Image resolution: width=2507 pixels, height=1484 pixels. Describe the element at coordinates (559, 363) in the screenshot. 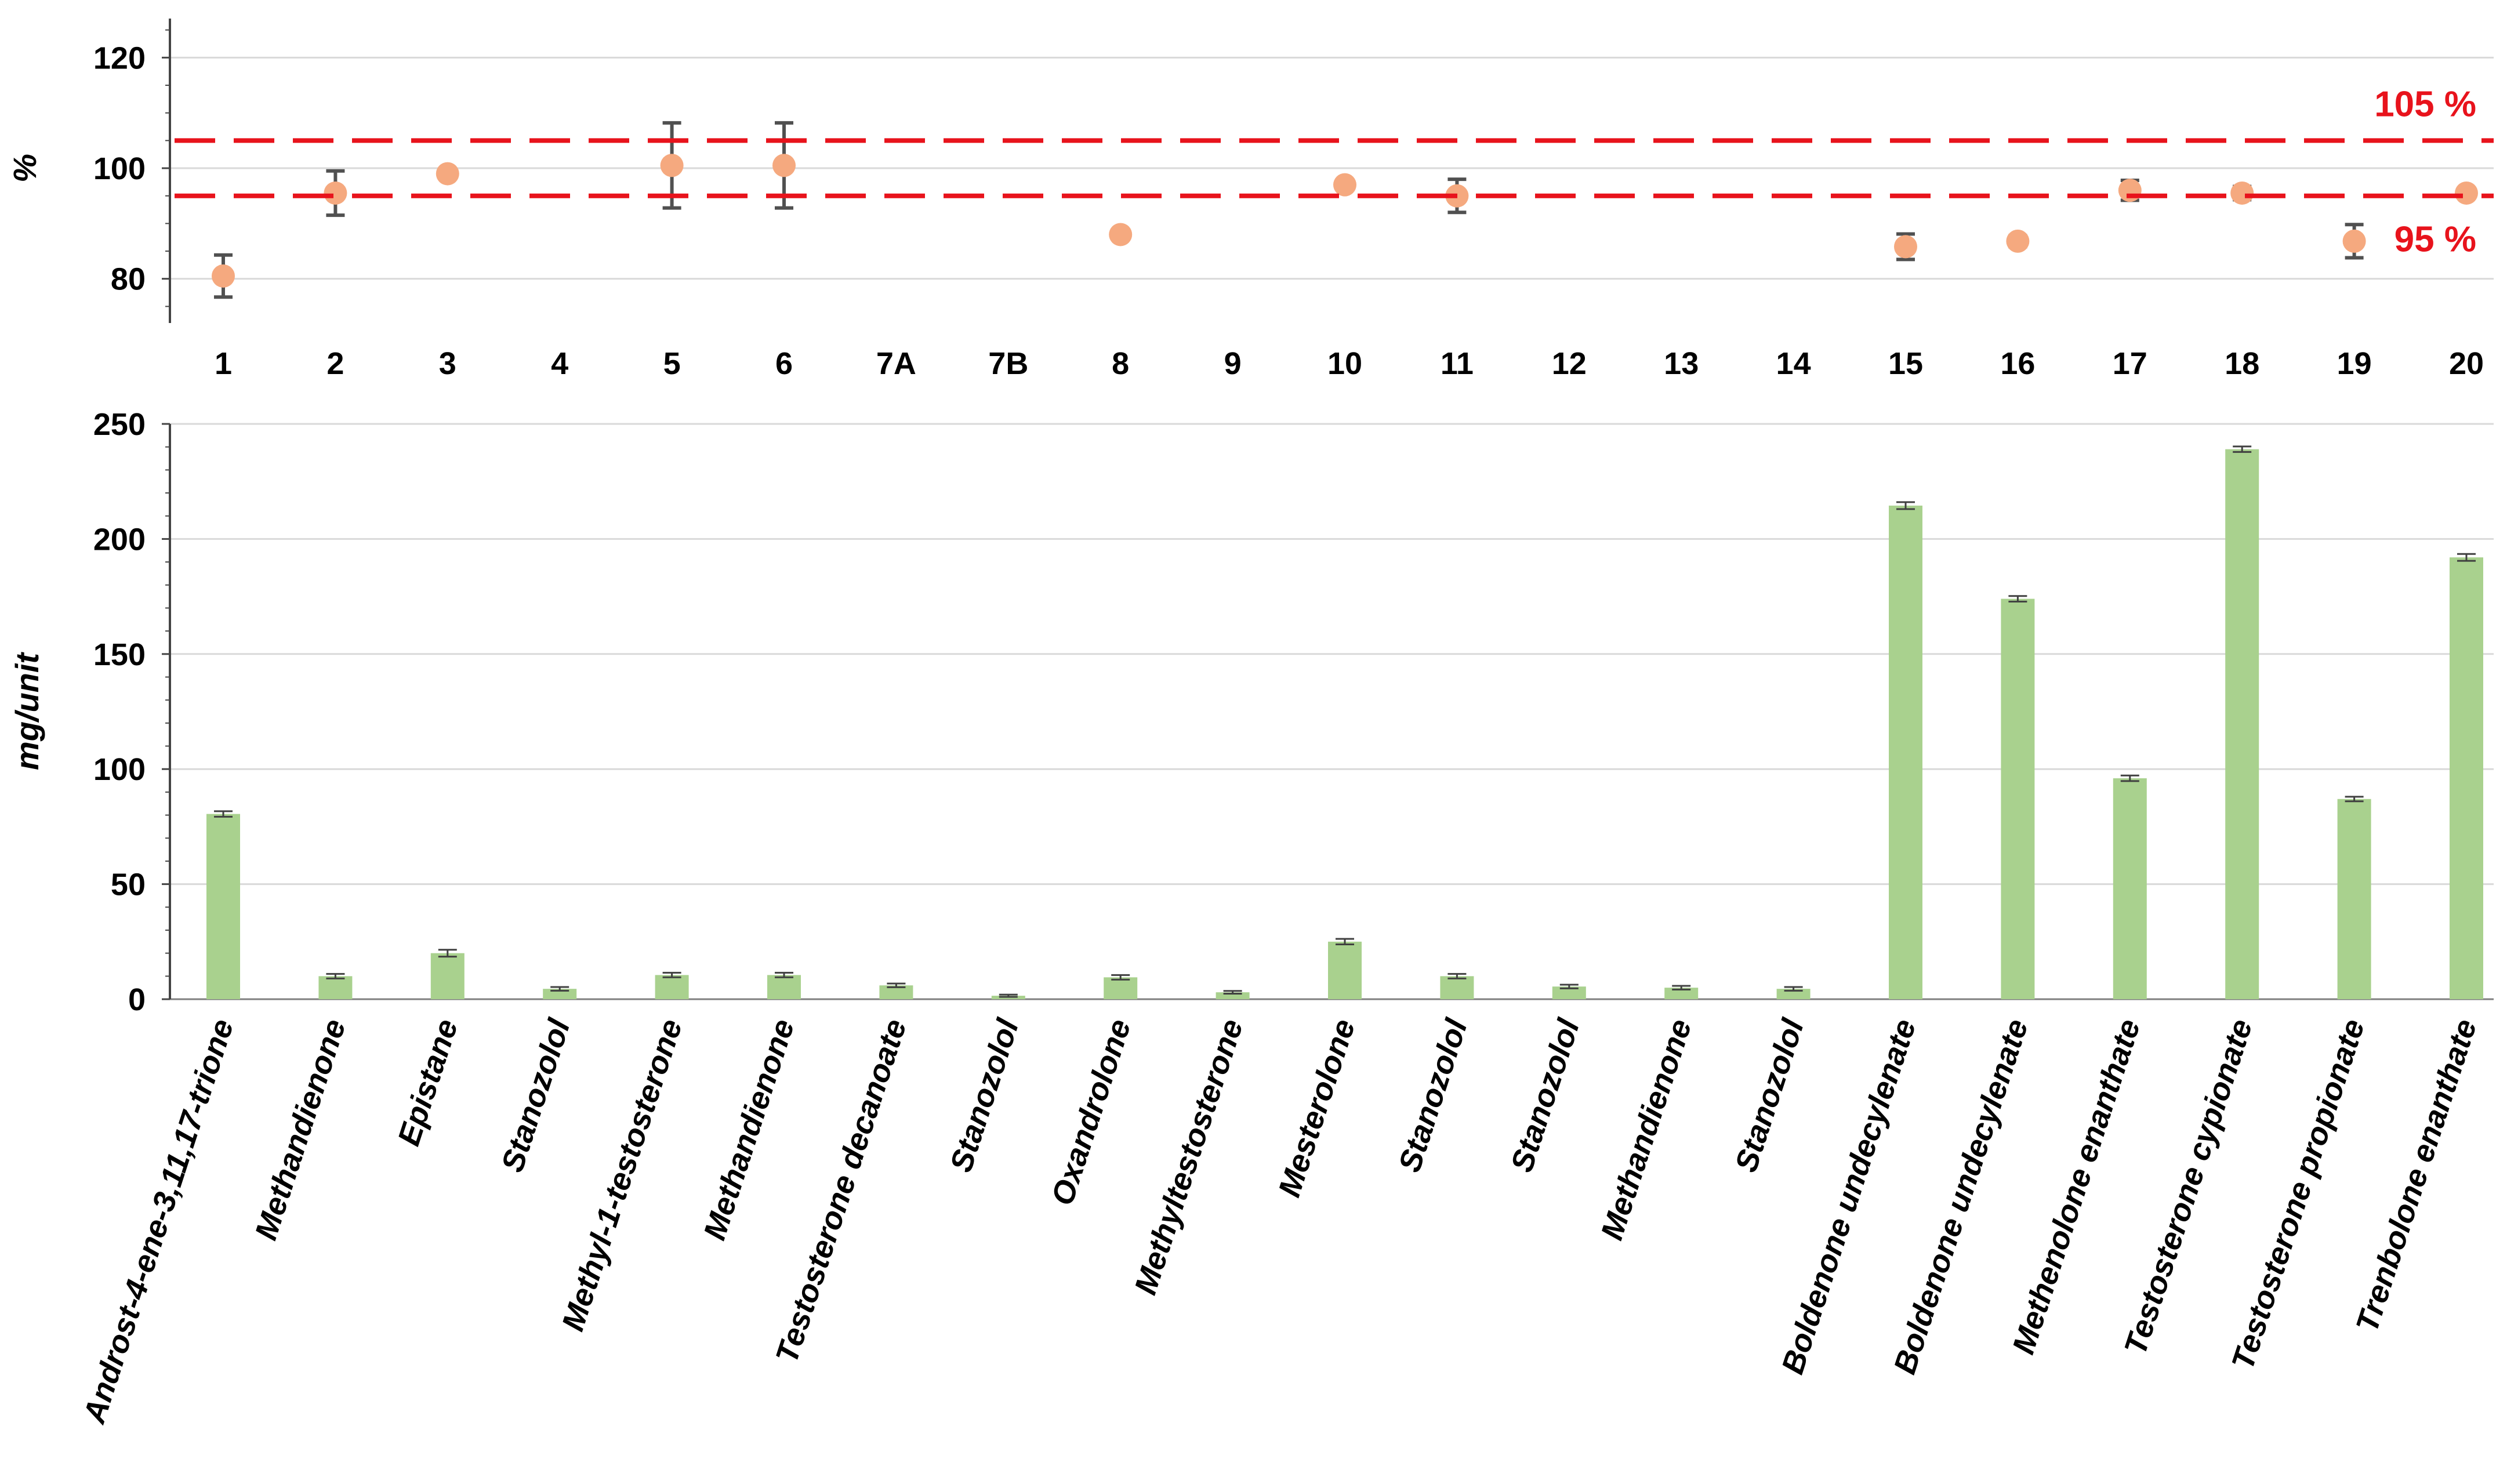

I see `x-tick-label: 4` at that location.